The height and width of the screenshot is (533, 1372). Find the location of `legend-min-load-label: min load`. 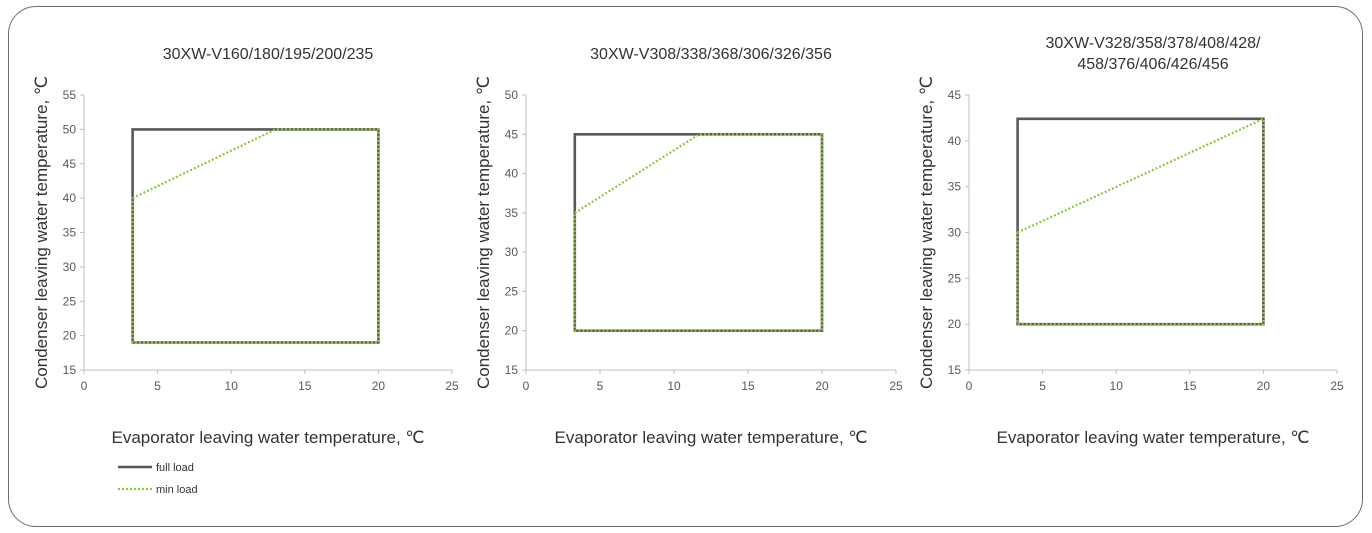

legend-min-load-label: min load is located at coordinates (177, 490).